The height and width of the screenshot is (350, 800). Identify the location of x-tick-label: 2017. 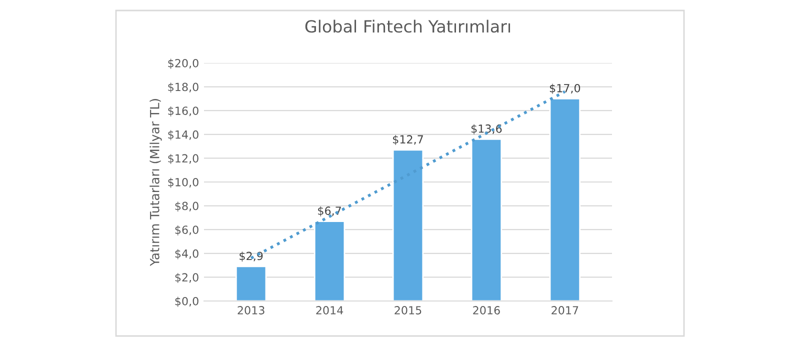
(565, 310).